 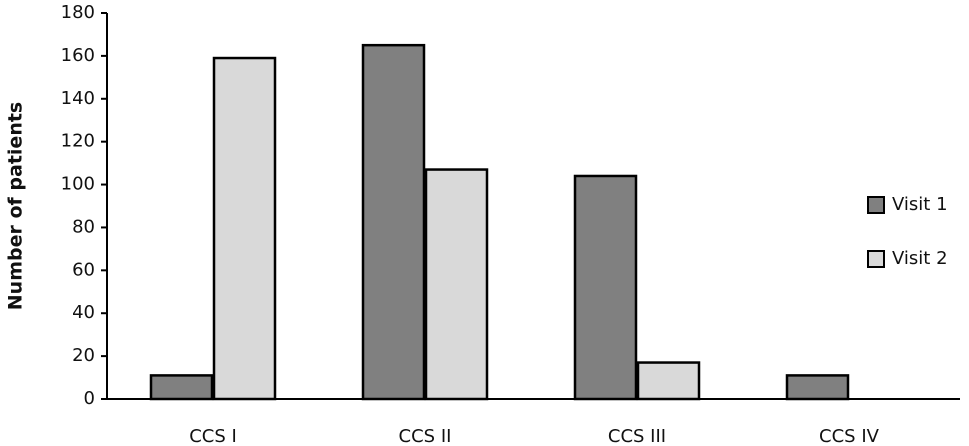 What do you see at coordinates (83, 269) in the screenshot?
I see `y-tick-label: 60` at bounding box center [83, 269].